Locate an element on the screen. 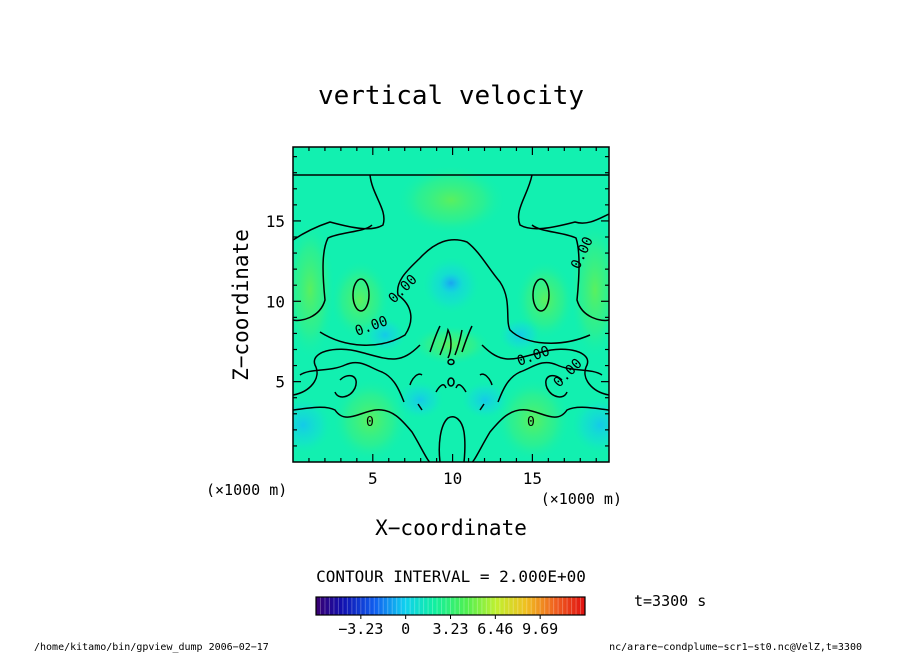  footer-left: /home/kitamo/bin/gpview_dump 2006−02−17 is located at coordinates (151, 647).